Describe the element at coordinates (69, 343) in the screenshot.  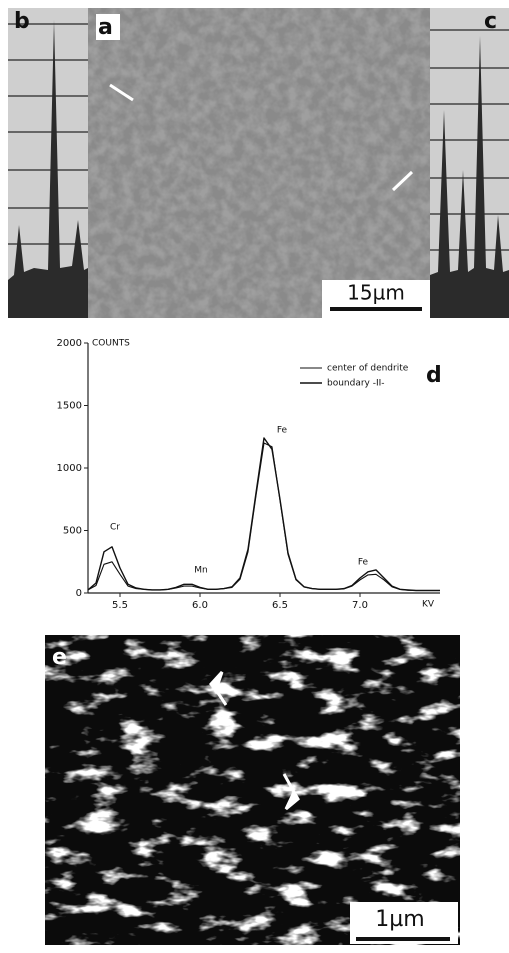
I see `y-tick-label: 2000` at that location.